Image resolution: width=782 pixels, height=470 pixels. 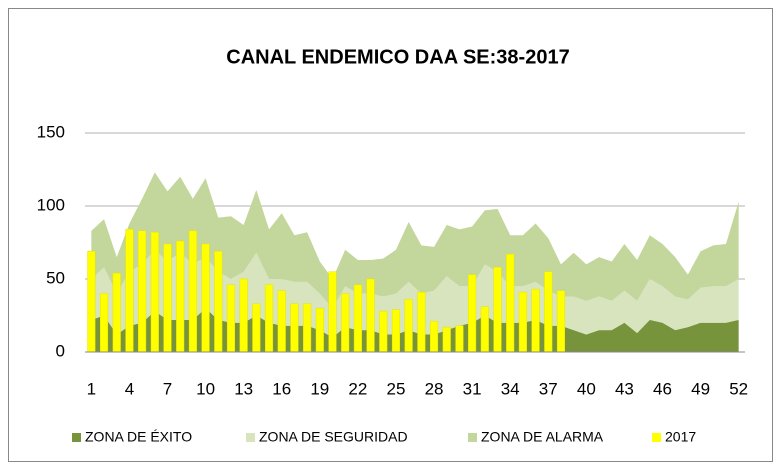 What do you see at coordinates (55, 277) in the screenshot?
I see `y-tick-label: 50` at bounding box center [55, 277].